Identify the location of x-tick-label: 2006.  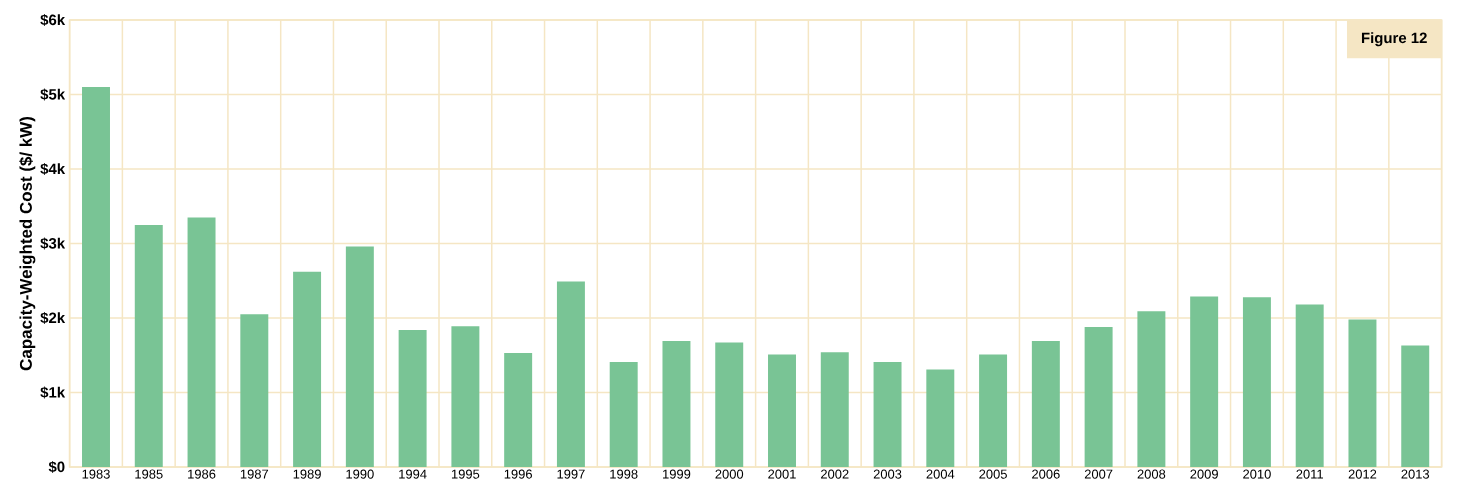
(1046, 474).